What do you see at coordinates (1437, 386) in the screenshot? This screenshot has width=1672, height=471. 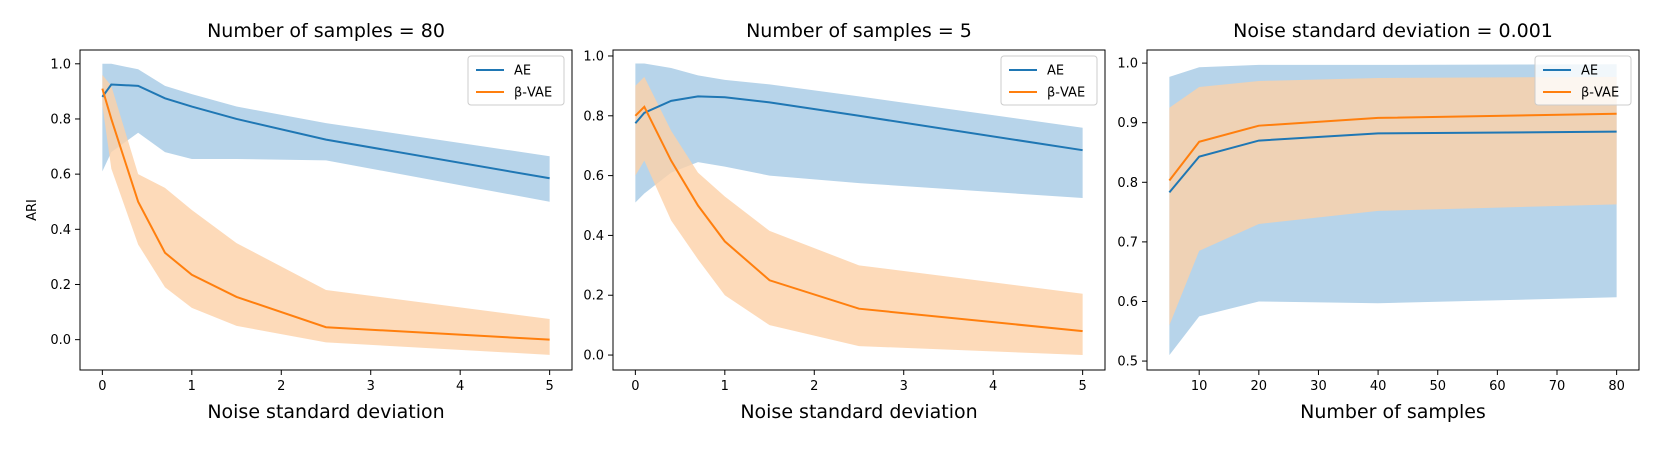 I see `x-tick-label: 50` at bounding box center [1437, 386].